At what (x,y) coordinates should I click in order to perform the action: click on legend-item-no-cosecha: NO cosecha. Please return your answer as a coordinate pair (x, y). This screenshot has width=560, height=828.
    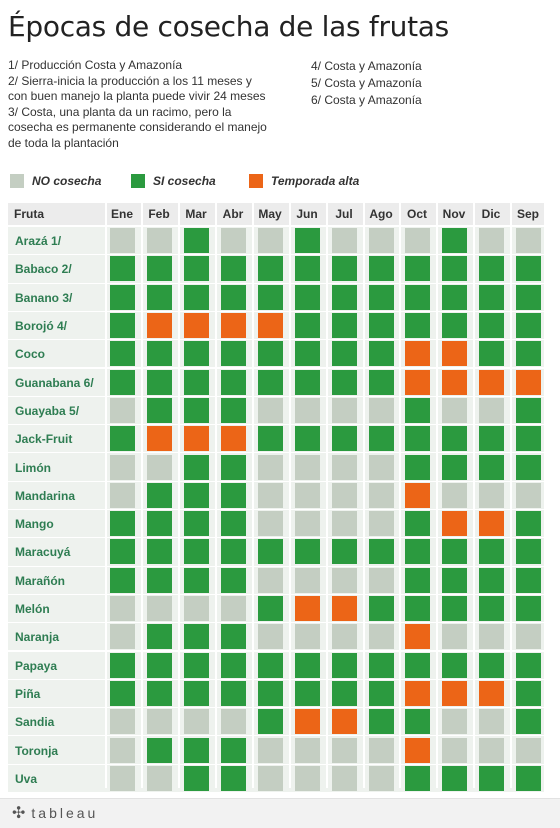
    Looking at the image, I should click on (55, 181).